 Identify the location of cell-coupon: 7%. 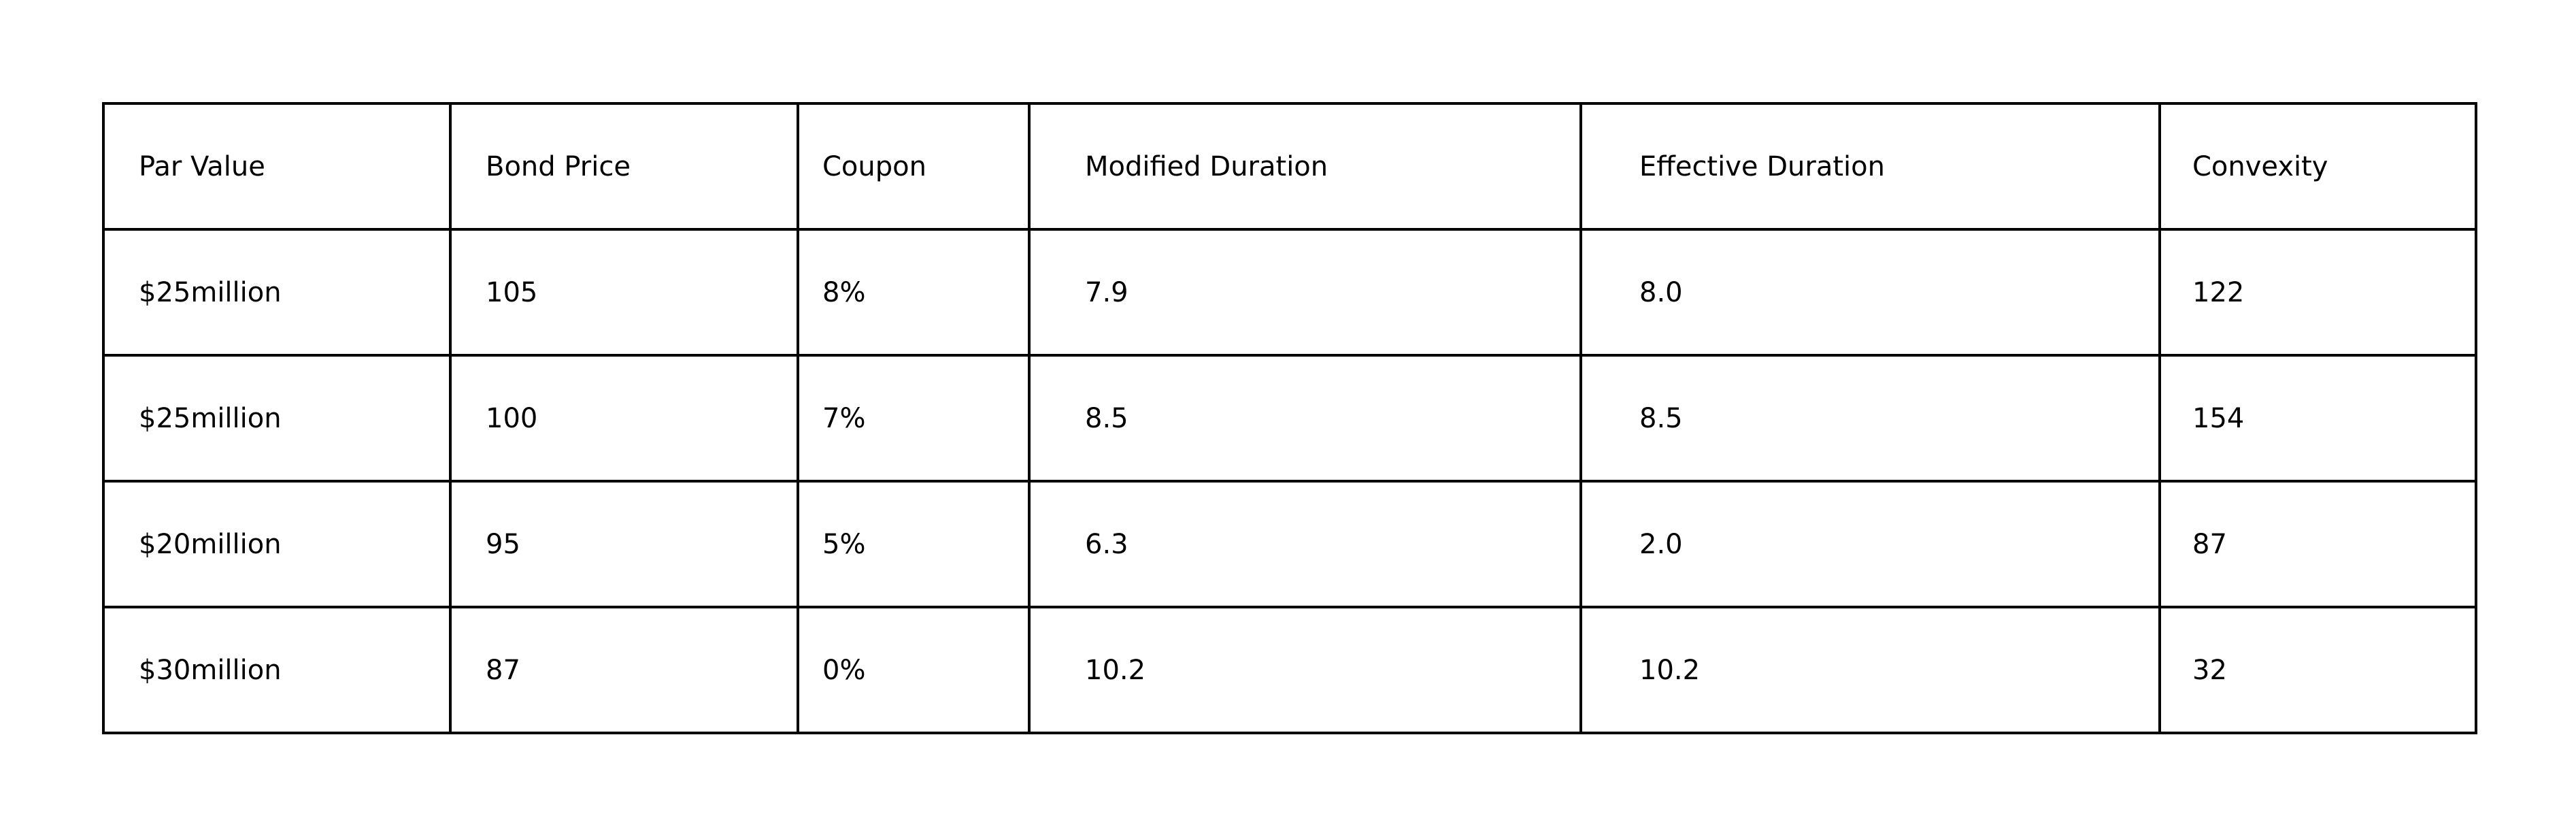
(914, 418).